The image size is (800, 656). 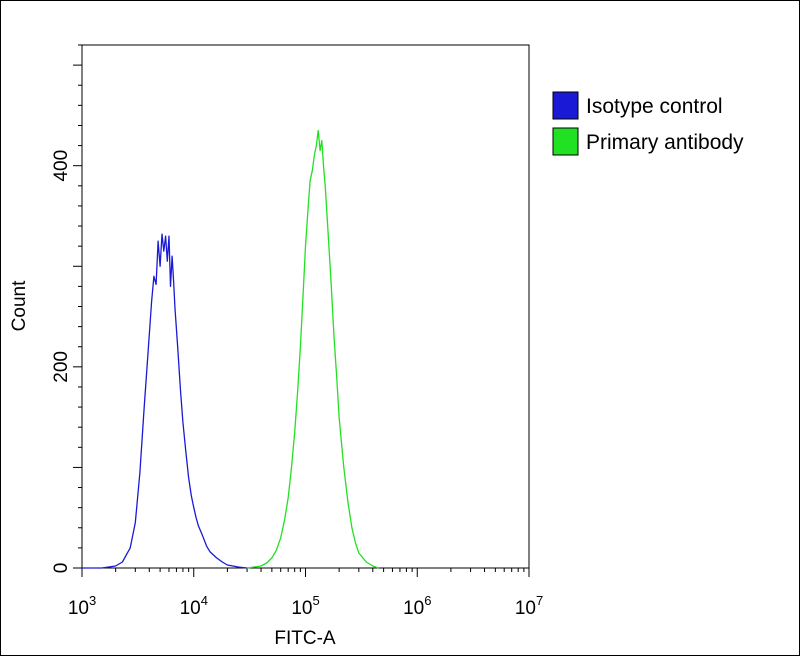 What do you see at coordinates (82, 606) in the screenshot?
I see `x-tick-label: 10³` at bounding box center [82, 606].